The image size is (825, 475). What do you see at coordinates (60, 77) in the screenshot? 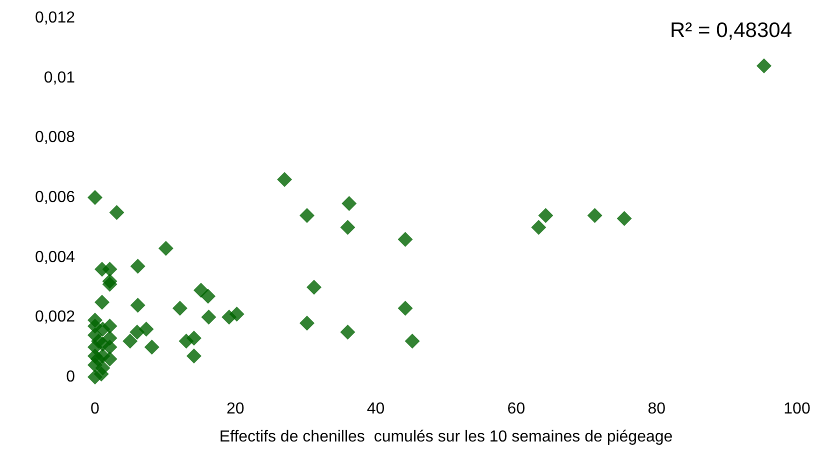
I see `y-tick-label: 0,01` at bounding box center [60, 77].